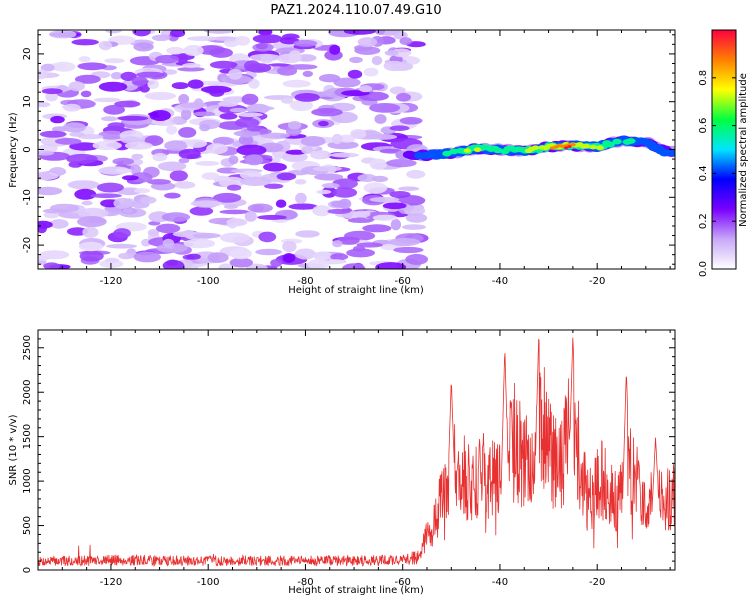 This screenshot has width=750, height=600. Describe the element at coordinates (27, 101) in the screenshot. I see `y-tick-label: 10` at that location.